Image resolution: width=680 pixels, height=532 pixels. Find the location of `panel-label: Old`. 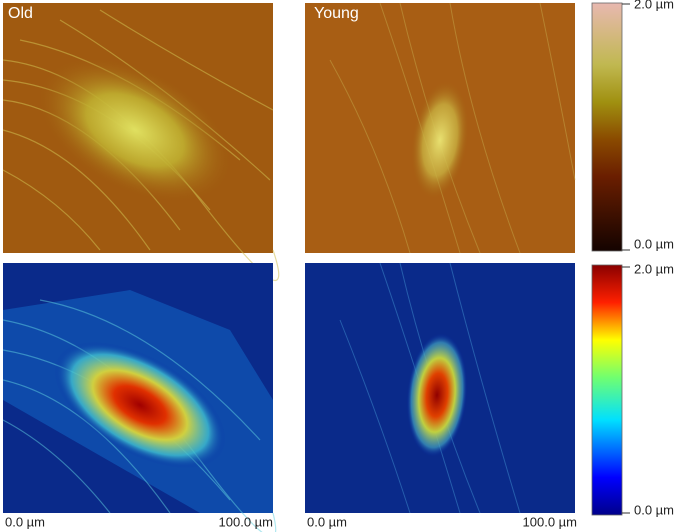

panel-label: Old is located at coordinates (20, 13).